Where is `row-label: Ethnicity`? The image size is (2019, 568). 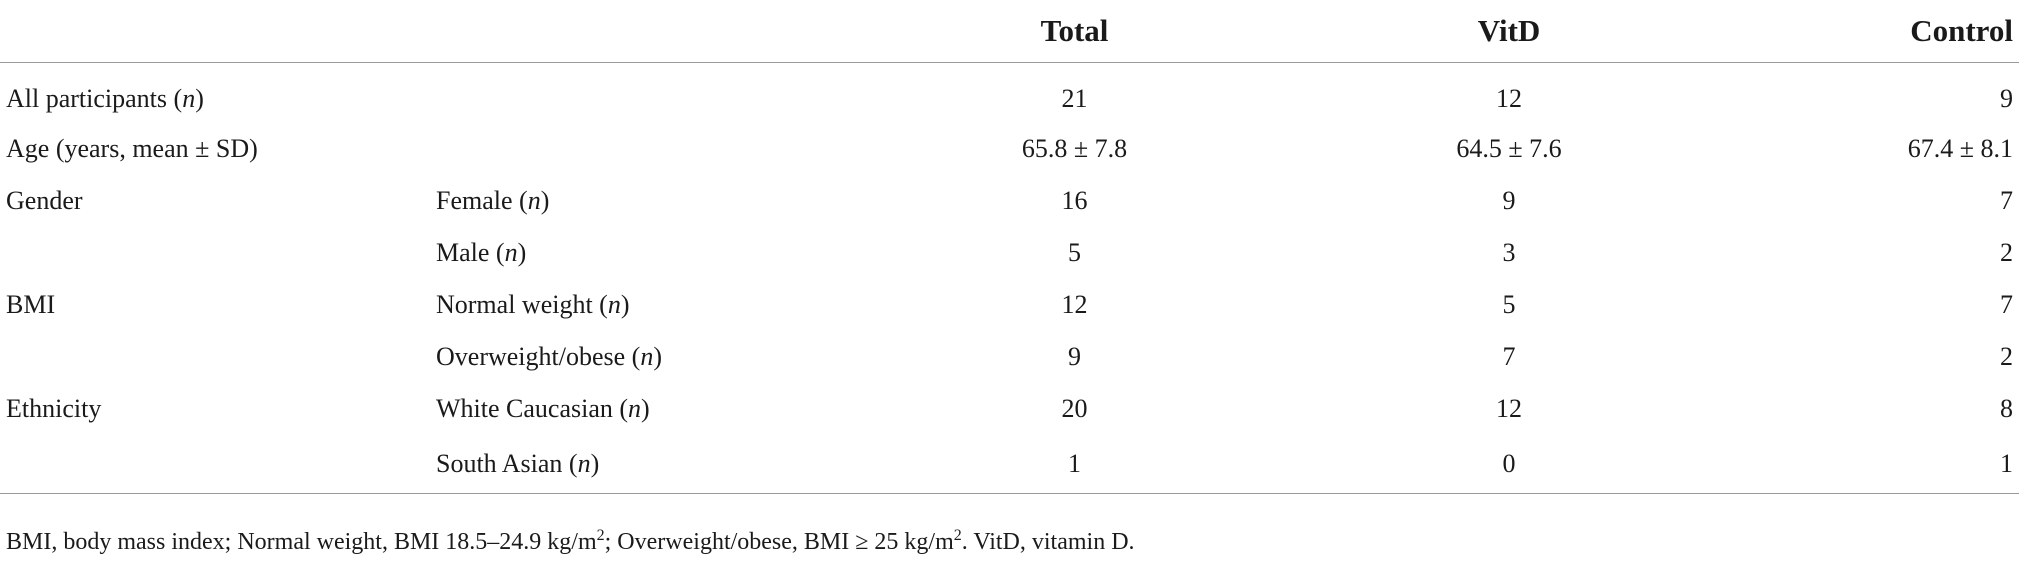
row-label: Ethnicity is located at coordinates (54, 408).